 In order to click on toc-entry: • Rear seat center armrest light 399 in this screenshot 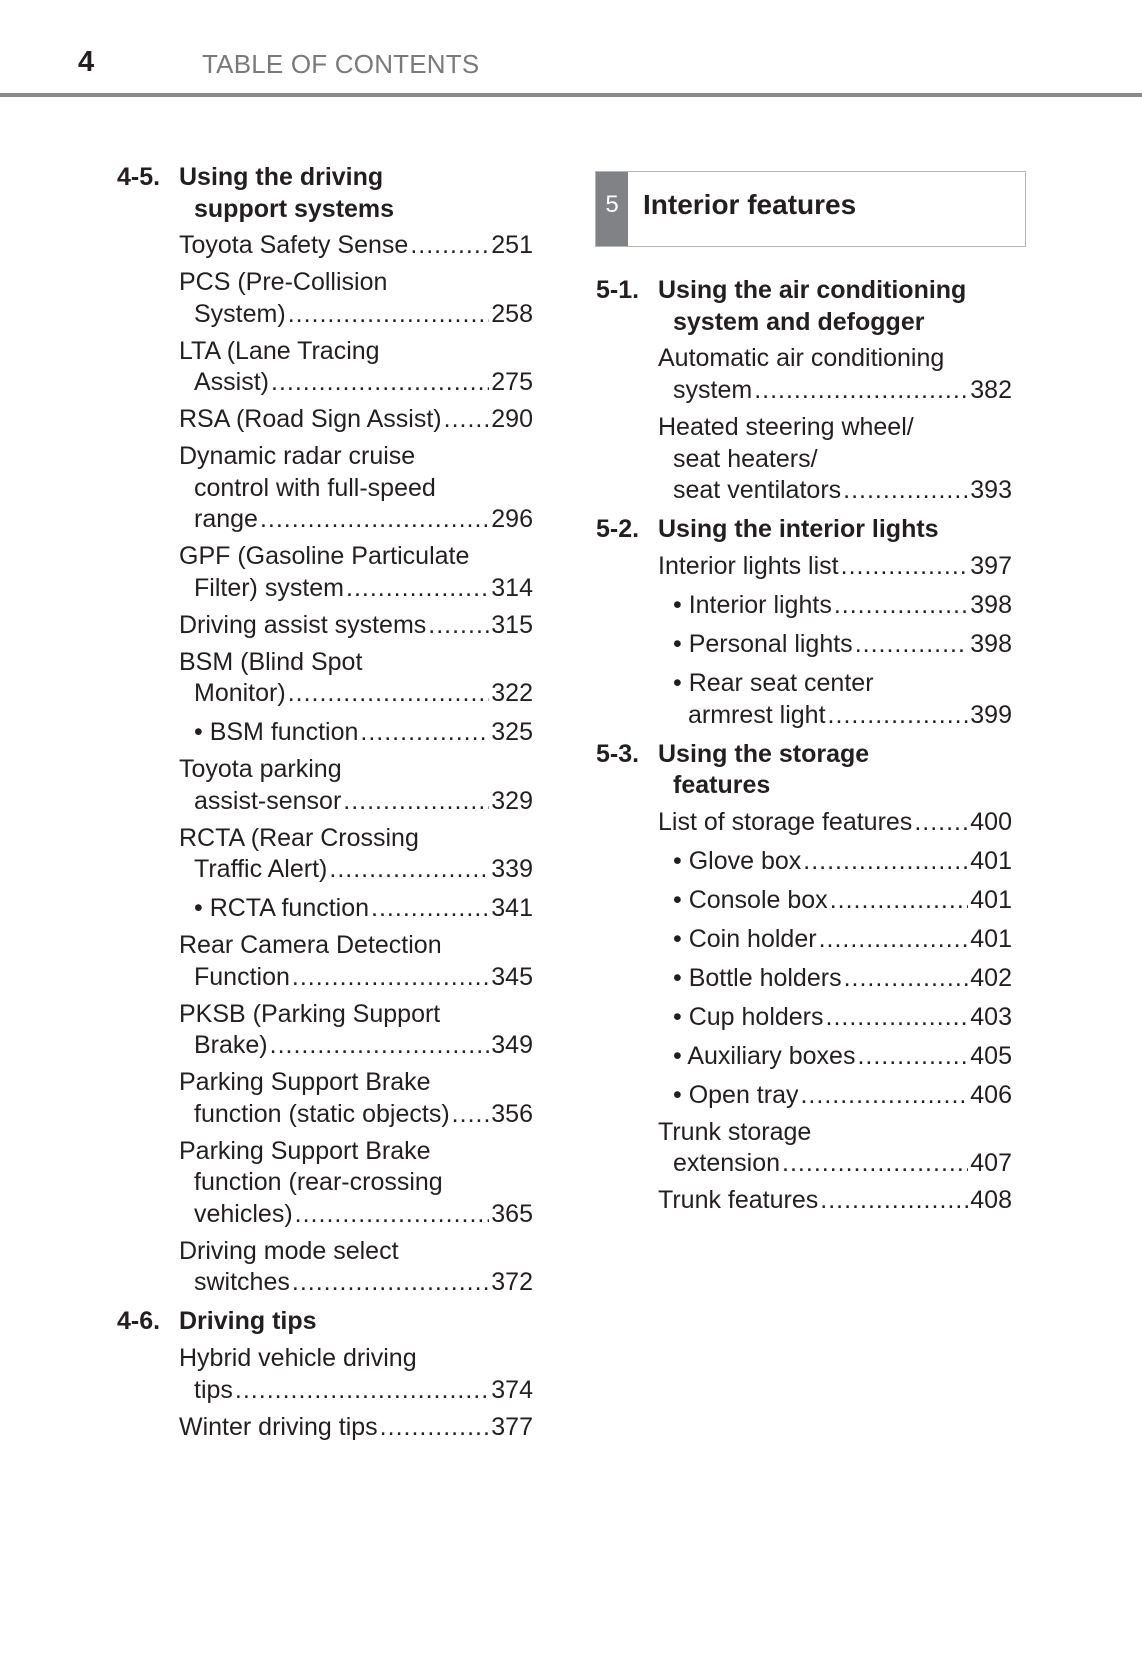, I will do `click(804, 699)`.